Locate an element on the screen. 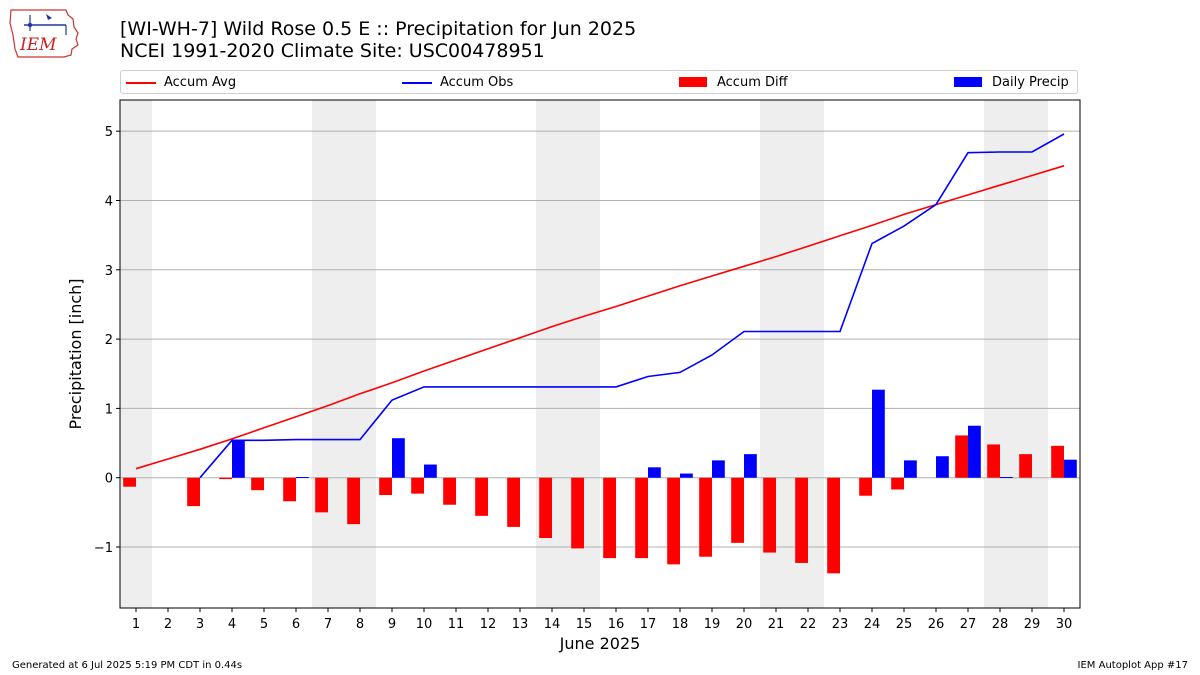  x-tick-label-16: 16 is located at coordinates (616, 624).